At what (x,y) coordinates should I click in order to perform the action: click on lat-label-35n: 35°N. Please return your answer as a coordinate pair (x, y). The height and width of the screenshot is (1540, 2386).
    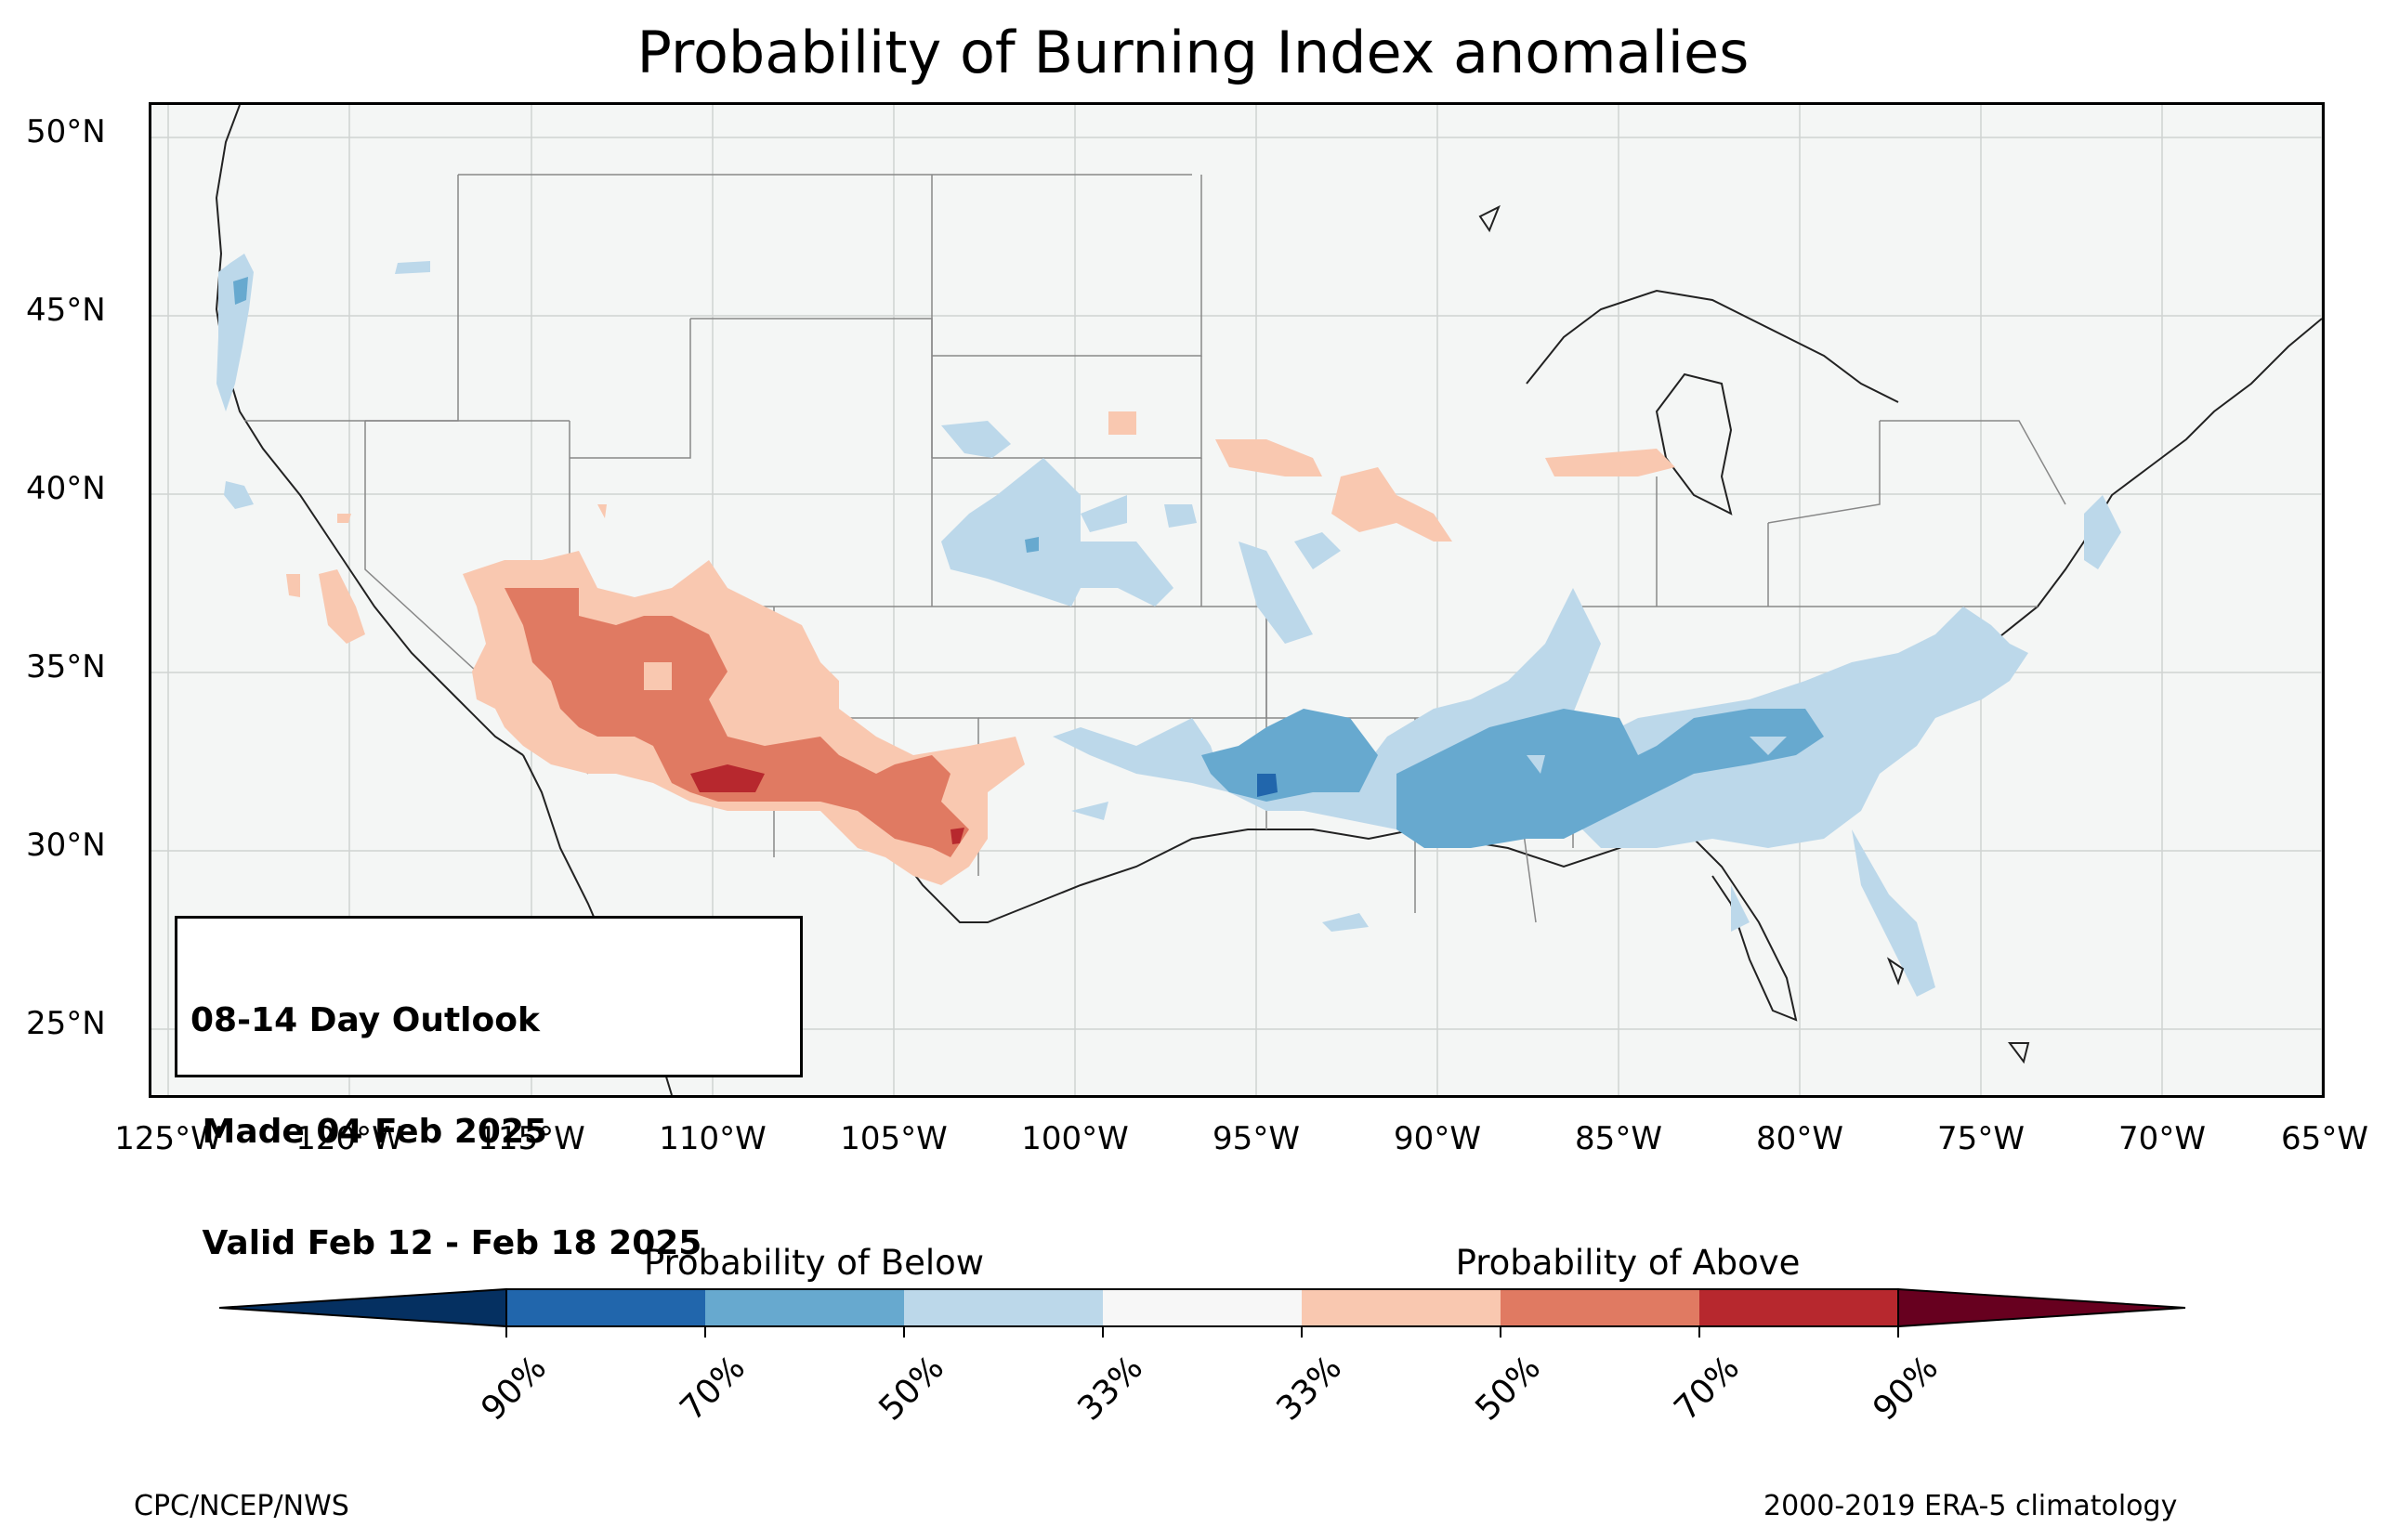
    Looking at the image, I should click on (66, 666).